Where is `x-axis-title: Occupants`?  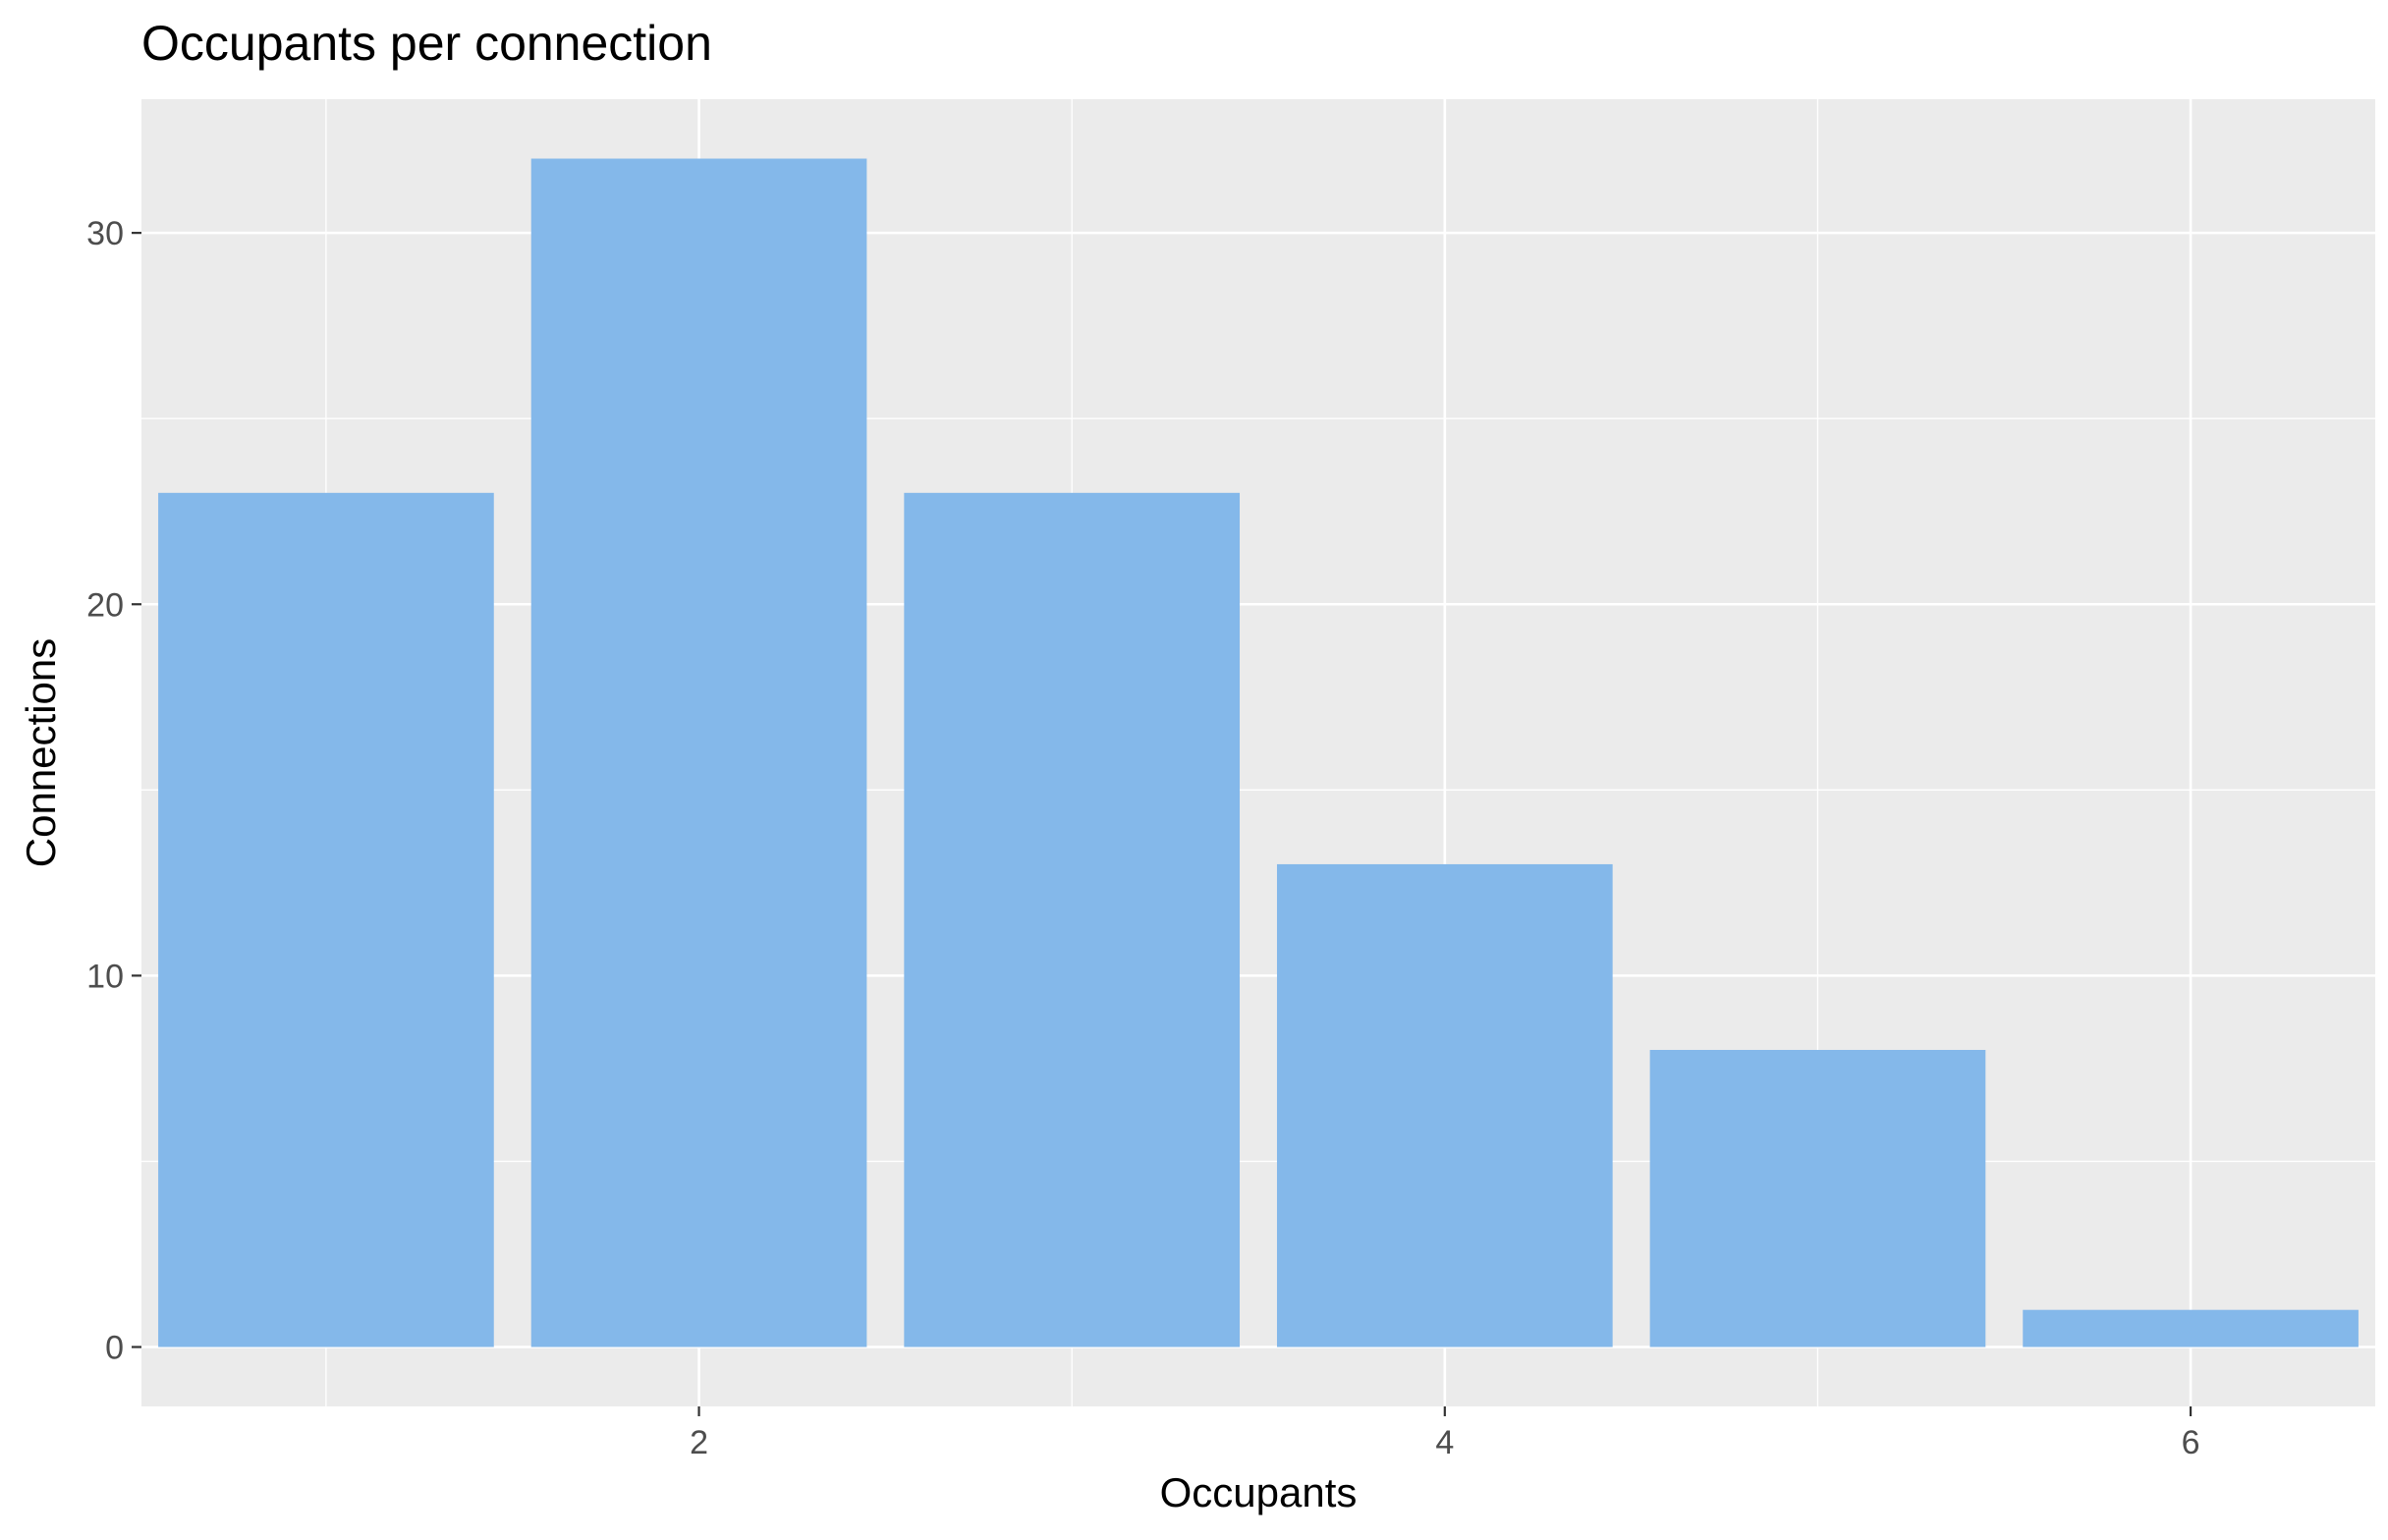
x-axis-title: Occupants is located at coordinates (1259, 1492).